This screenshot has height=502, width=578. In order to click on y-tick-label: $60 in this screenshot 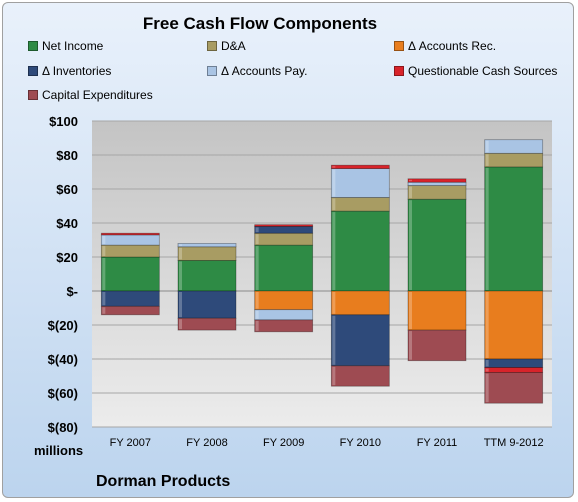, I will do `click(67, 189)`.